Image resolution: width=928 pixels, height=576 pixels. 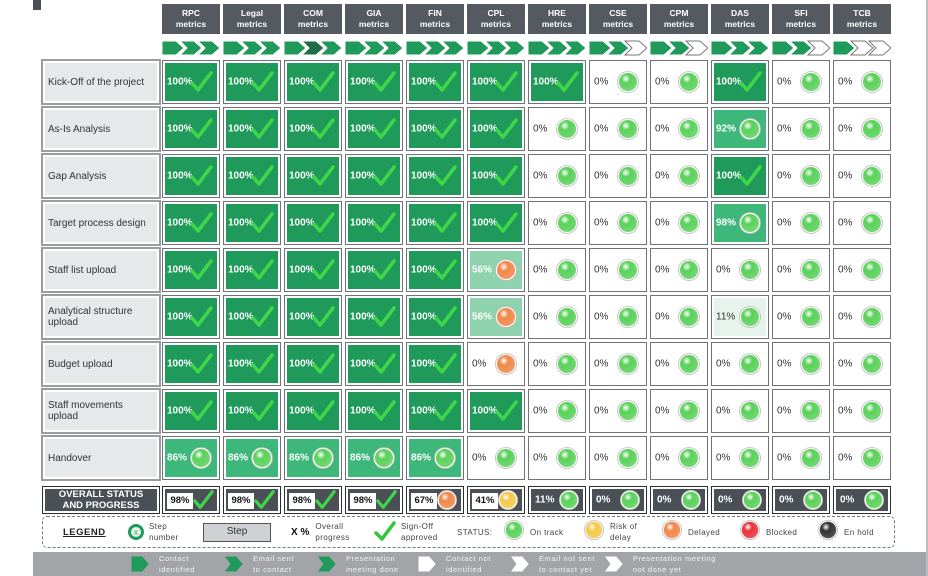 I want to click on overall-cell: 11%, so click(x=557, y=500).